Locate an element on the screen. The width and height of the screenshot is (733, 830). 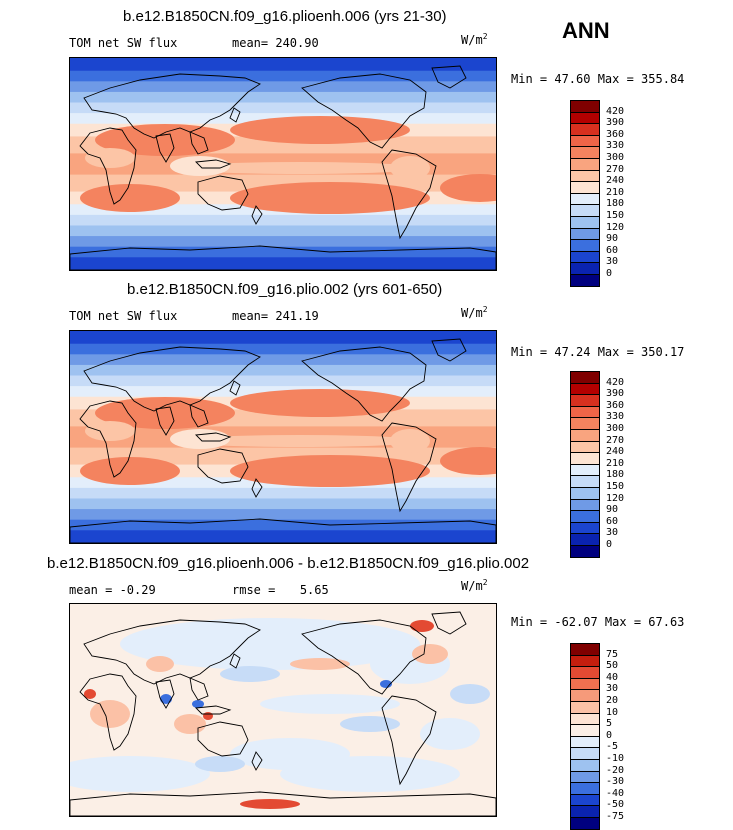
panel-3-colorbar-boxes is located at coordinates (585, 736).